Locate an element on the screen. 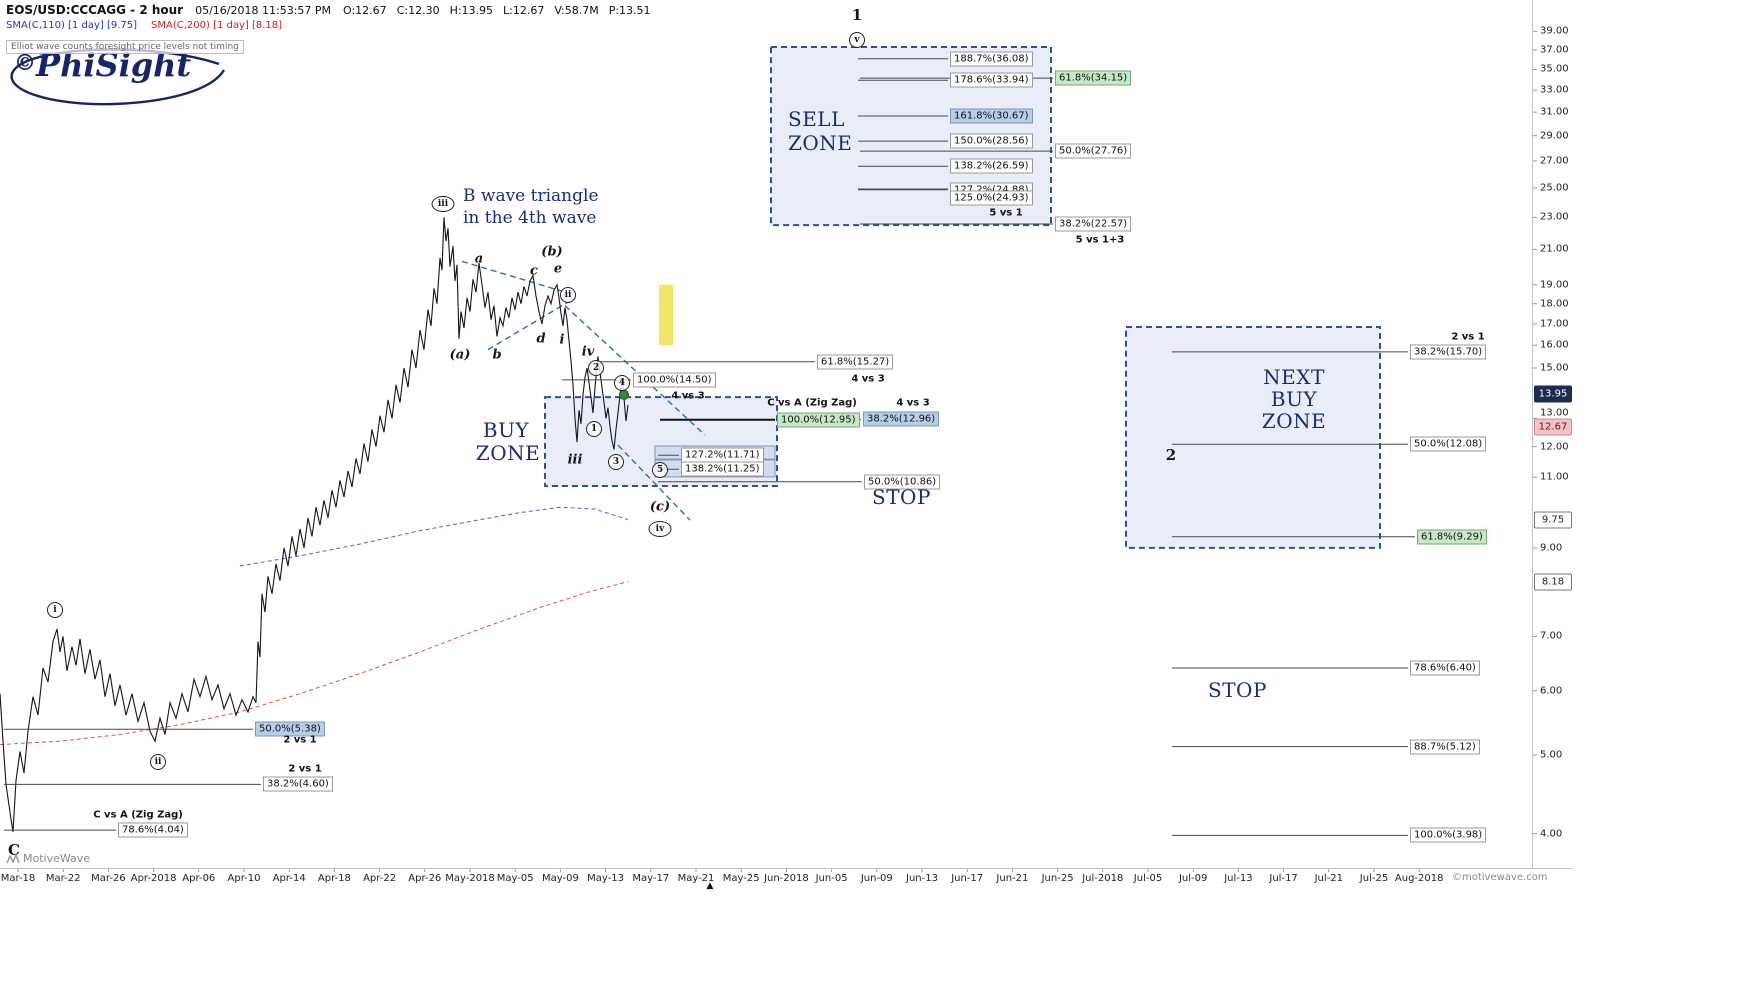 This screenshot has height=992, width=1750. fib-label: 138.2%(26.59) is located at coordinates (991, 166).